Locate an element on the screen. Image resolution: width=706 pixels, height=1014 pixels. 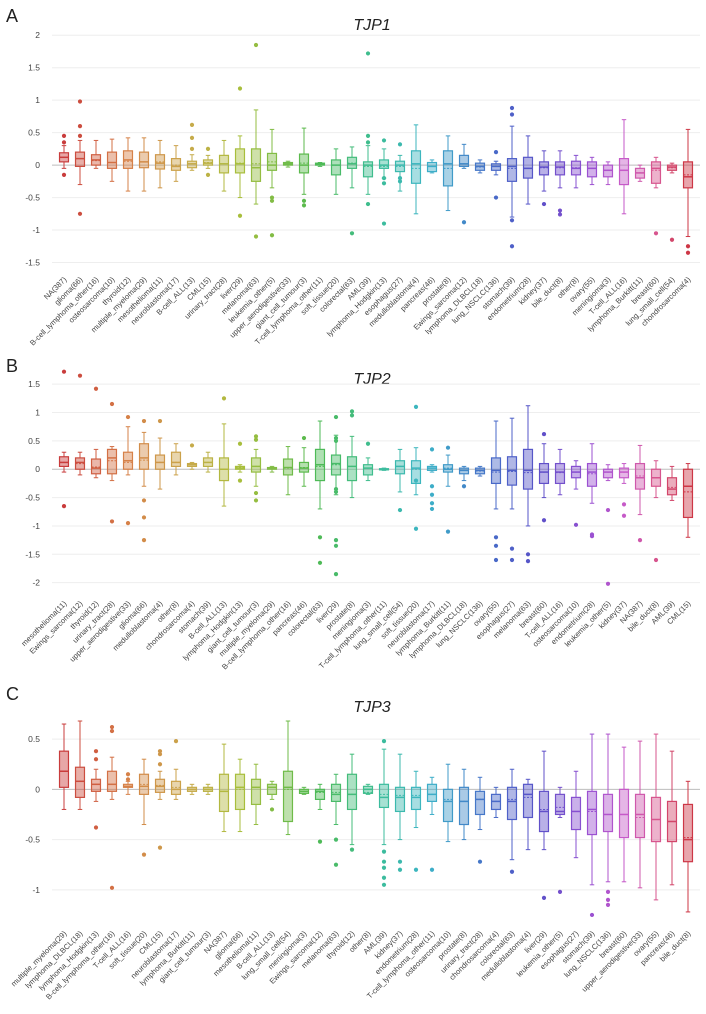
panel-title: TJP1 is located at coordinates (371, 25).